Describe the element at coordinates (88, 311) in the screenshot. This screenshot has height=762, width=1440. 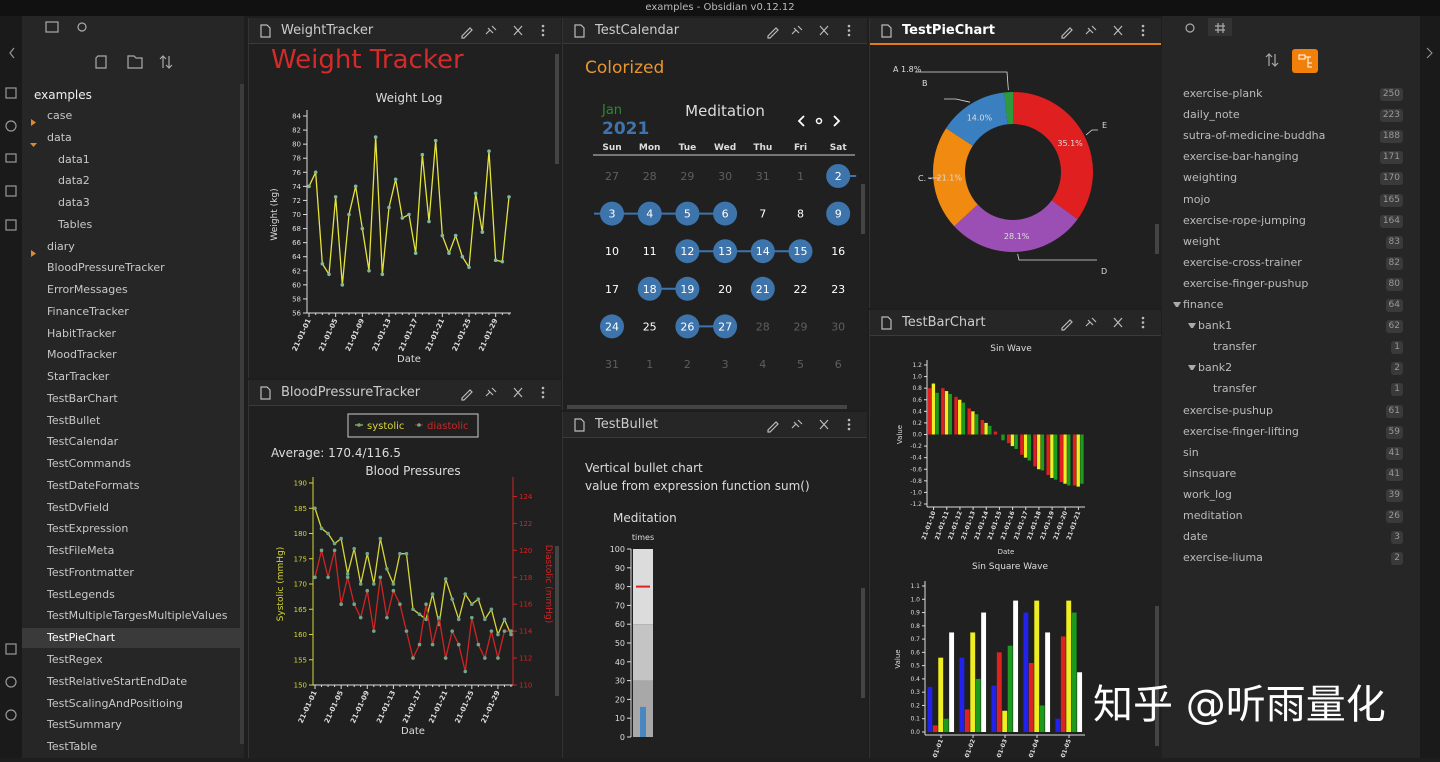
I see `file-item: FinanceTracker` at that location.